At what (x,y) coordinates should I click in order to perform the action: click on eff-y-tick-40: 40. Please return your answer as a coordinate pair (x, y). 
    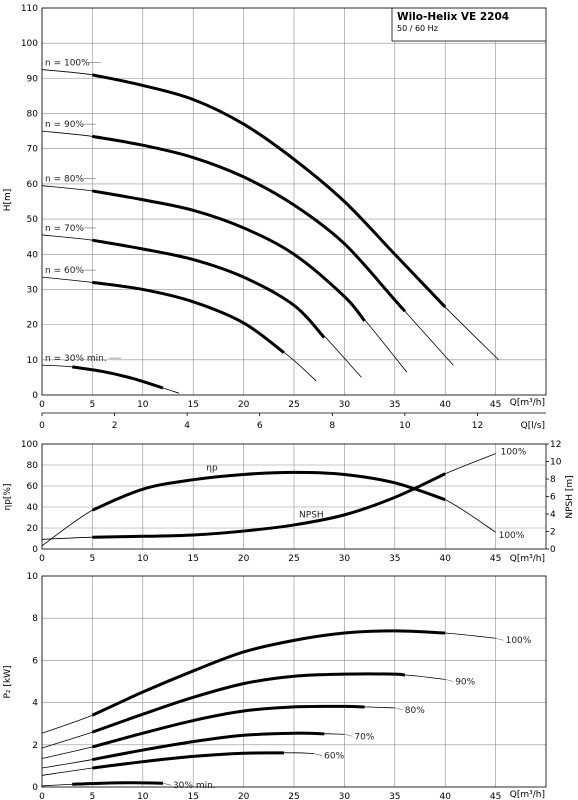
    Looking at the image, I should click on (33, 508).